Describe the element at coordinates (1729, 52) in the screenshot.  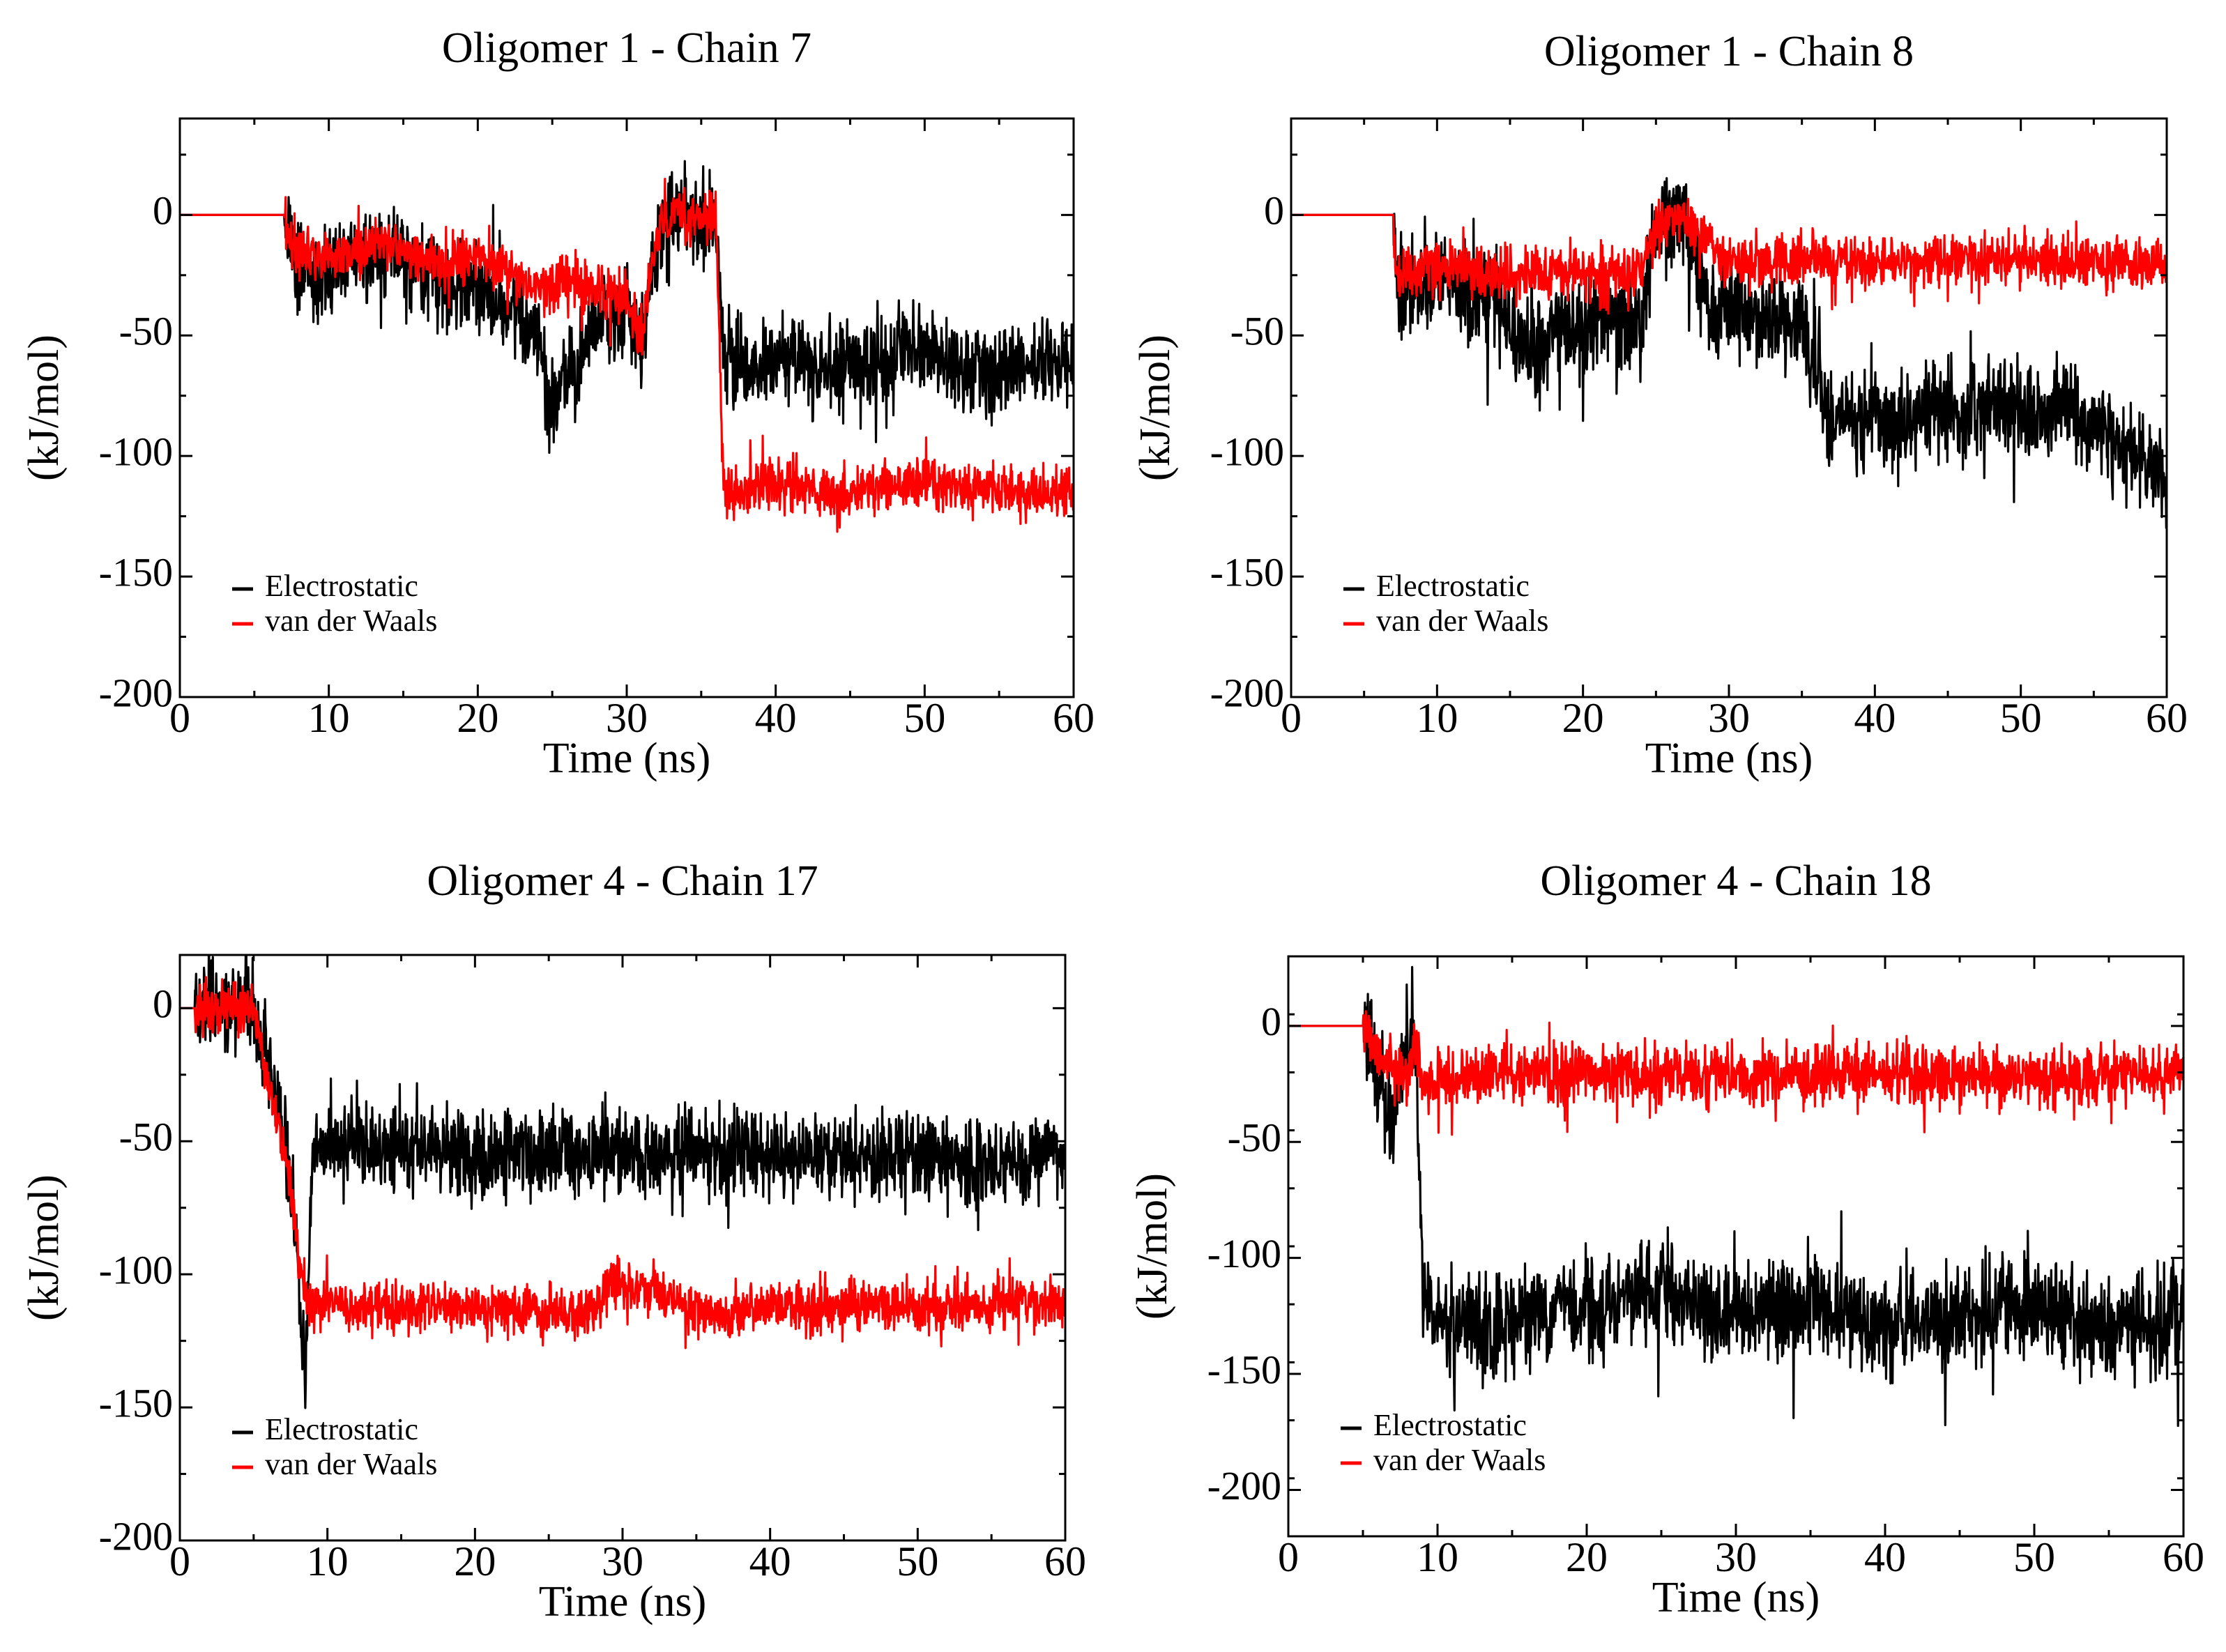
I see `chart-title: Oligomer 1 - Chain 8` at that location.